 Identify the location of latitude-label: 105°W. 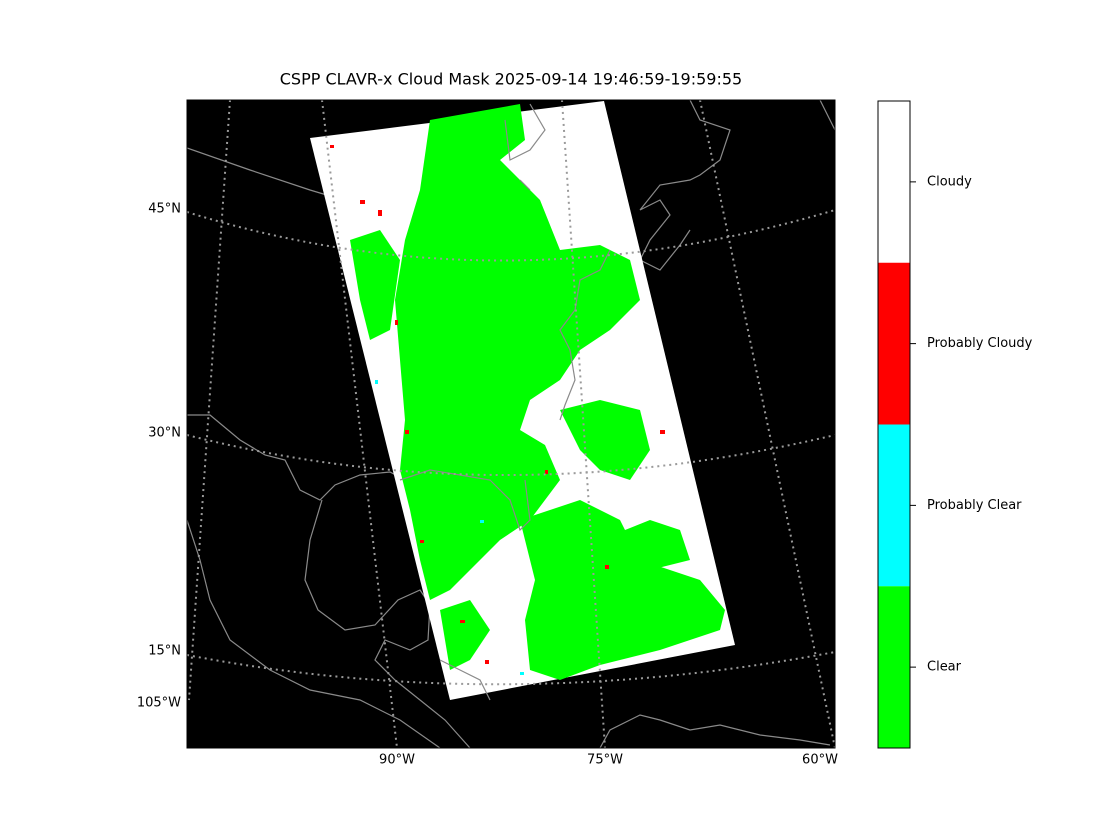
(159, 703).